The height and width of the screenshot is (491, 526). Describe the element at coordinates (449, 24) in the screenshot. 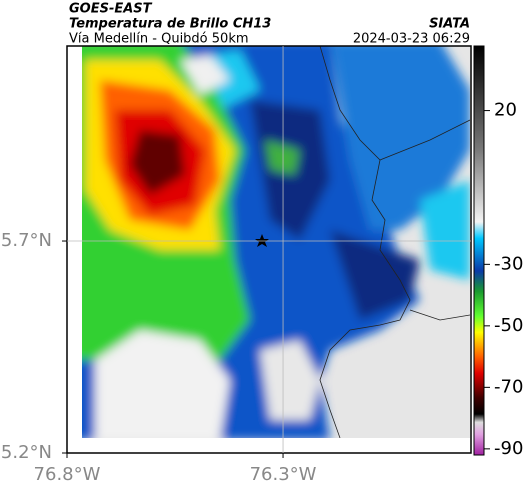

I see `source: SIATA` at that location.